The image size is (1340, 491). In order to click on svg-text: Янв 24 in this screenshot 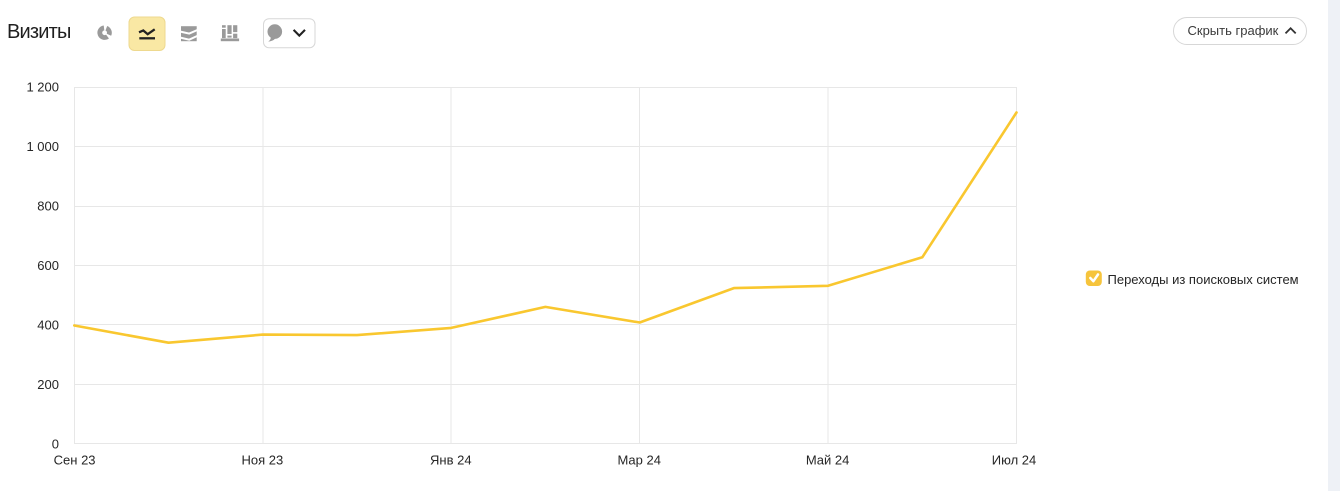, I will do `click(451, 460)`.